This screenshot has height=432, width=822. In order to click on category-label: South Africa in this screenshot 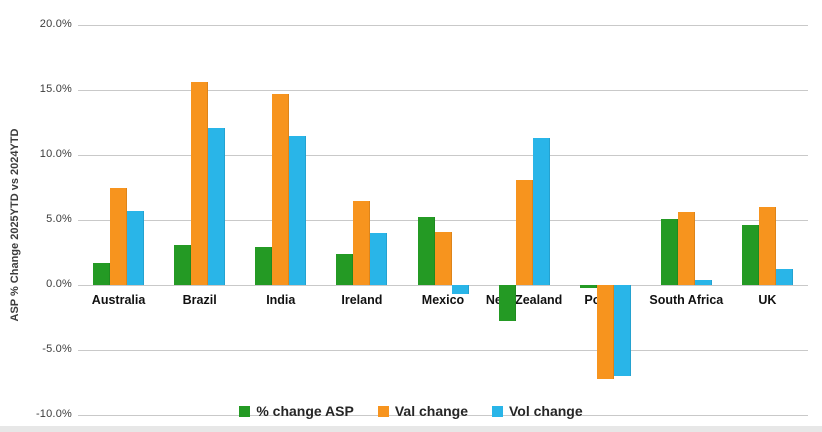, I will do `click(686, 300)`.